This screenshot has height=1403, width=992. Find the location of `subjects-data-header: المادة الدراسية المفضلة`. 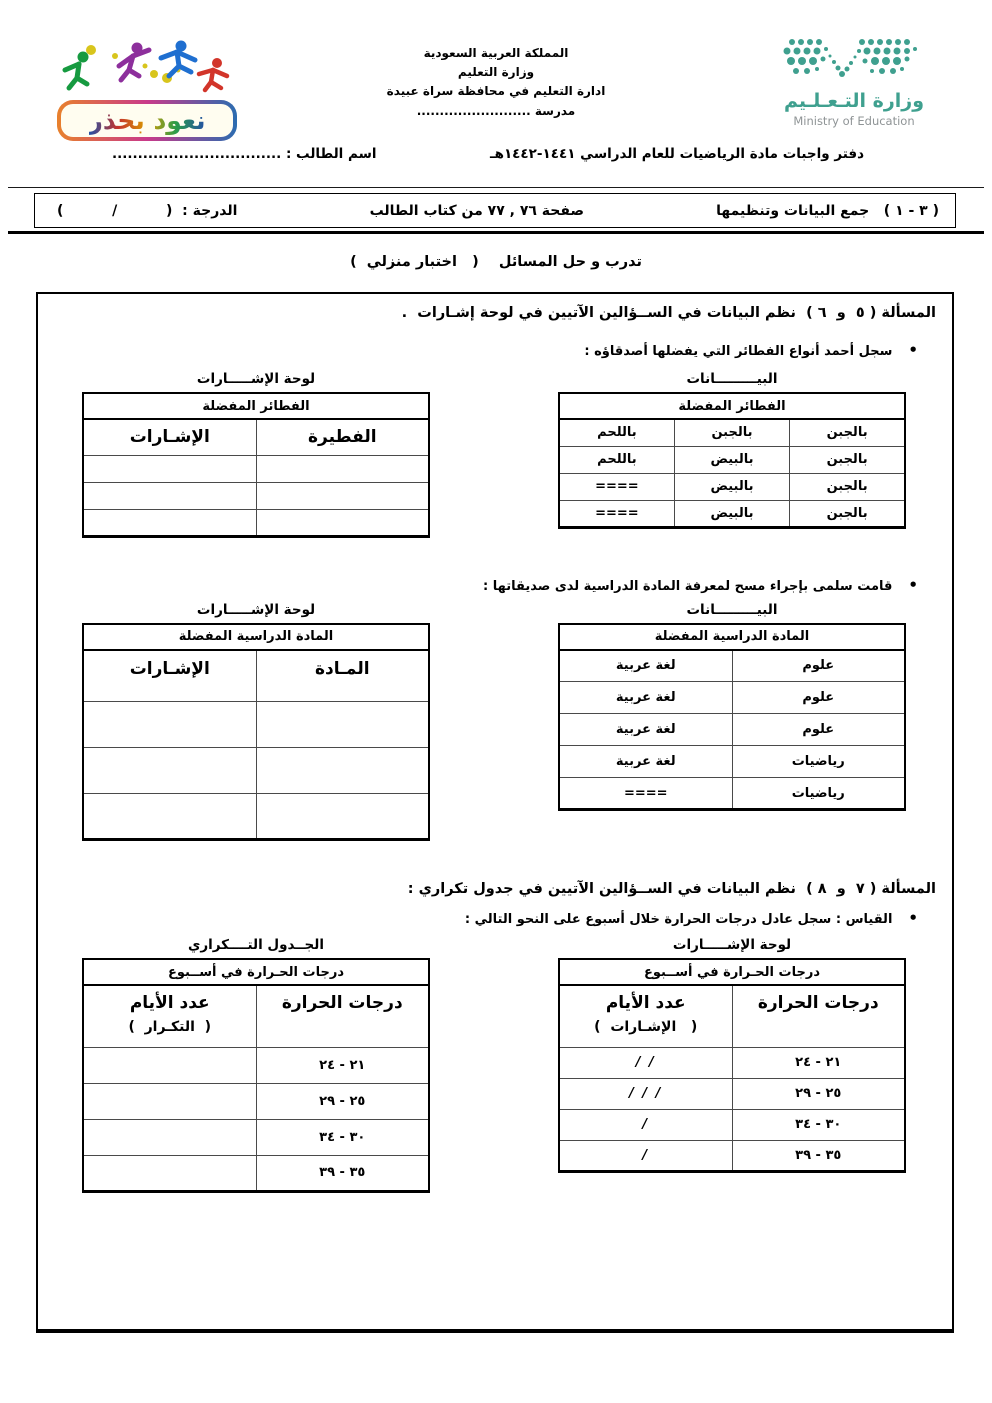

subjects-data-header: المادة الدراسية المفضلة is located at coordinates (732, 637).